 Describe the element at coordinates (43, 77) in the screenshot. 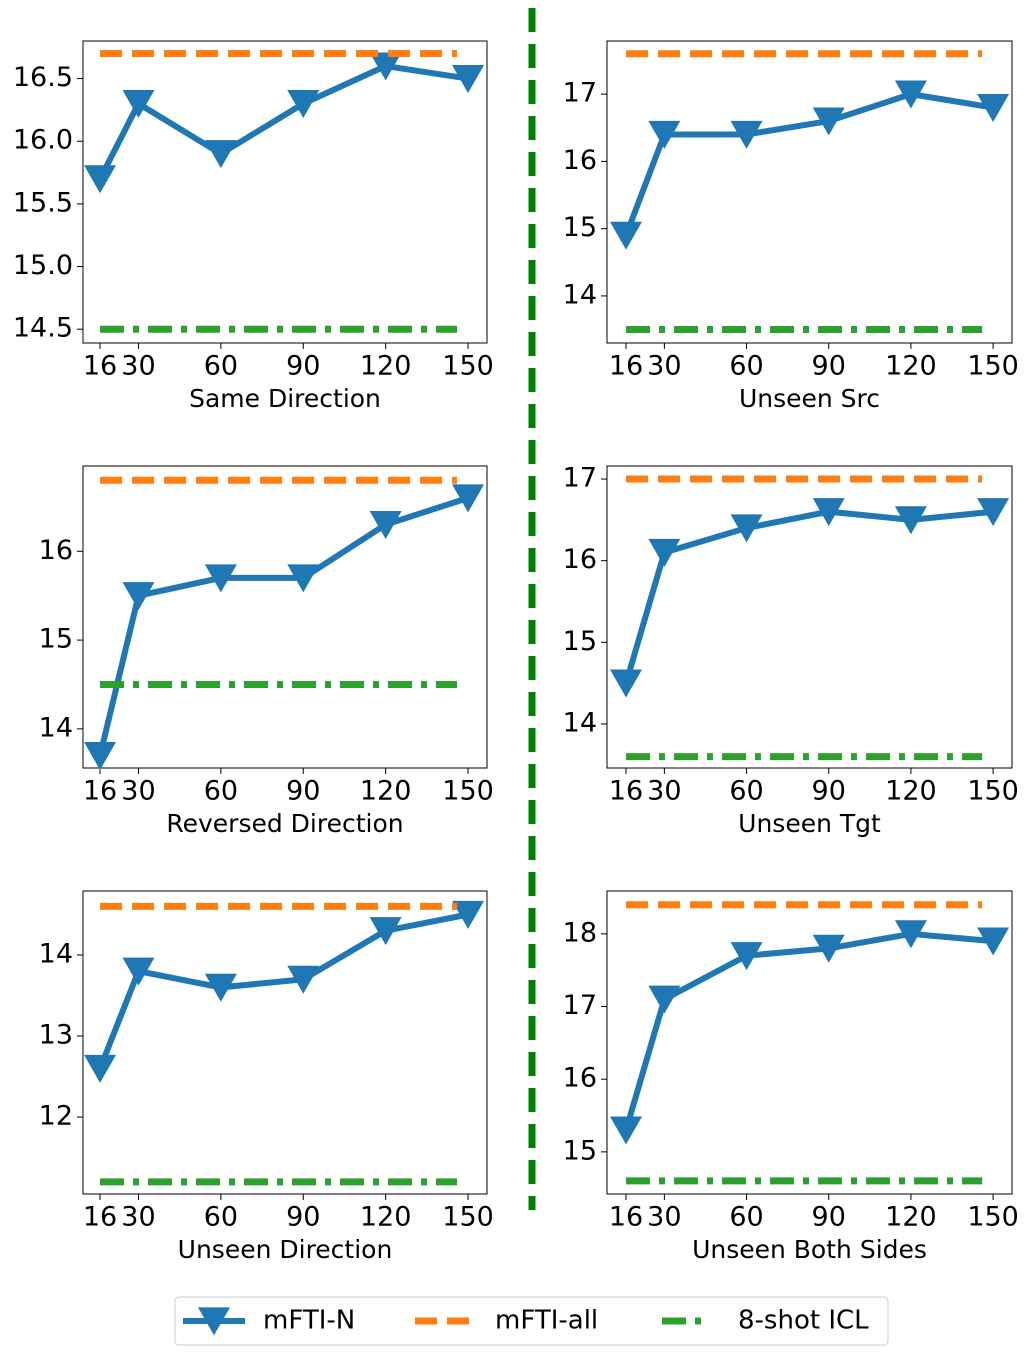

I see `y-tick-label: 16.5` at that location.